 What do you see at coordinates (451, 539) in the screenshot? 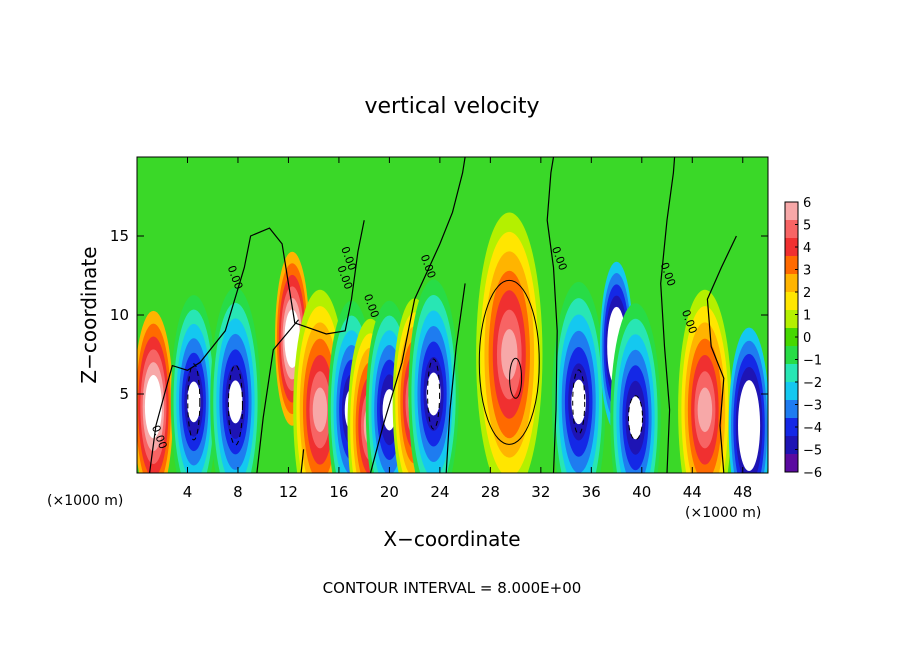
I see `x-axis-label: X−coordinate` at bounding box center [451, 539].